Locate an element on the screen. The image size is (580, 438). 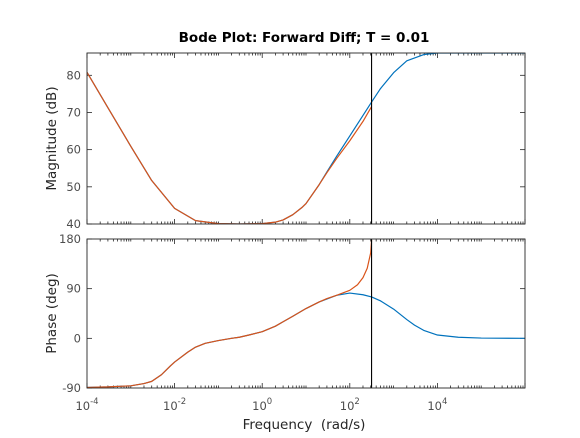
phase-y-tick-label: -90 is located at coordinates (71, 388).